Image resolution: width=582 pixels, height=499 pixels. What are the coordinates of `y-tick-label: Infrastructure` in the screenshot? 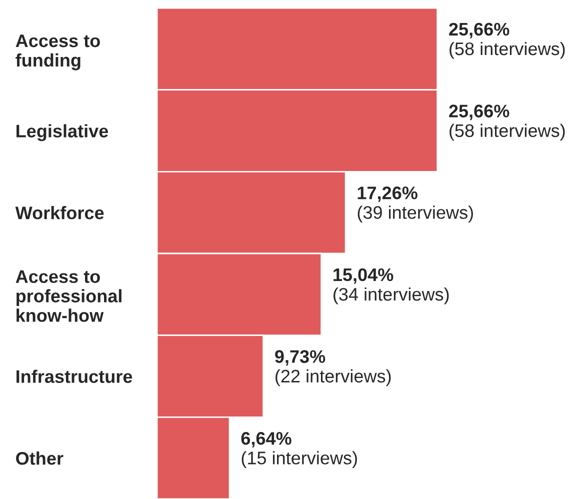 It's located at (74, 376).